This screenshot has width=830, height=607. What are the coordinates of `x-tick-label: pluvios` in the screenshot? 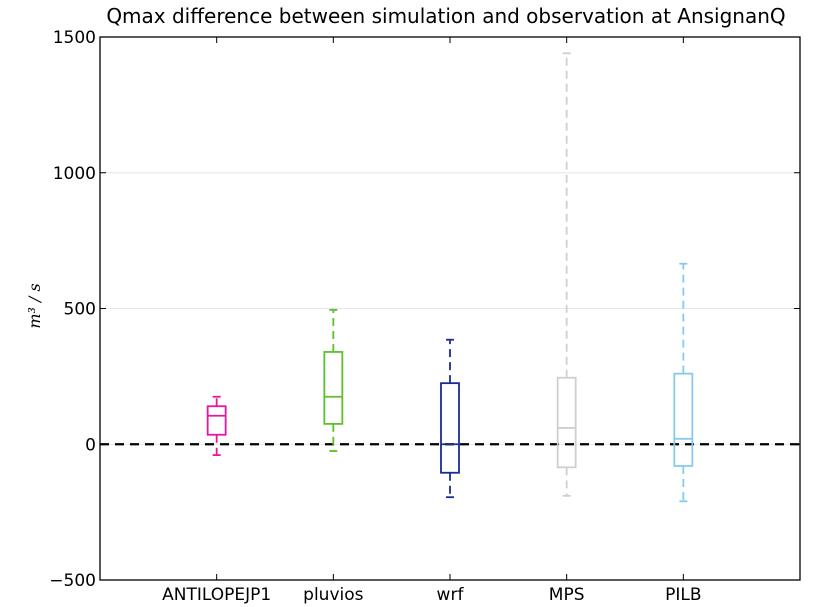 It's located at (333, 595).